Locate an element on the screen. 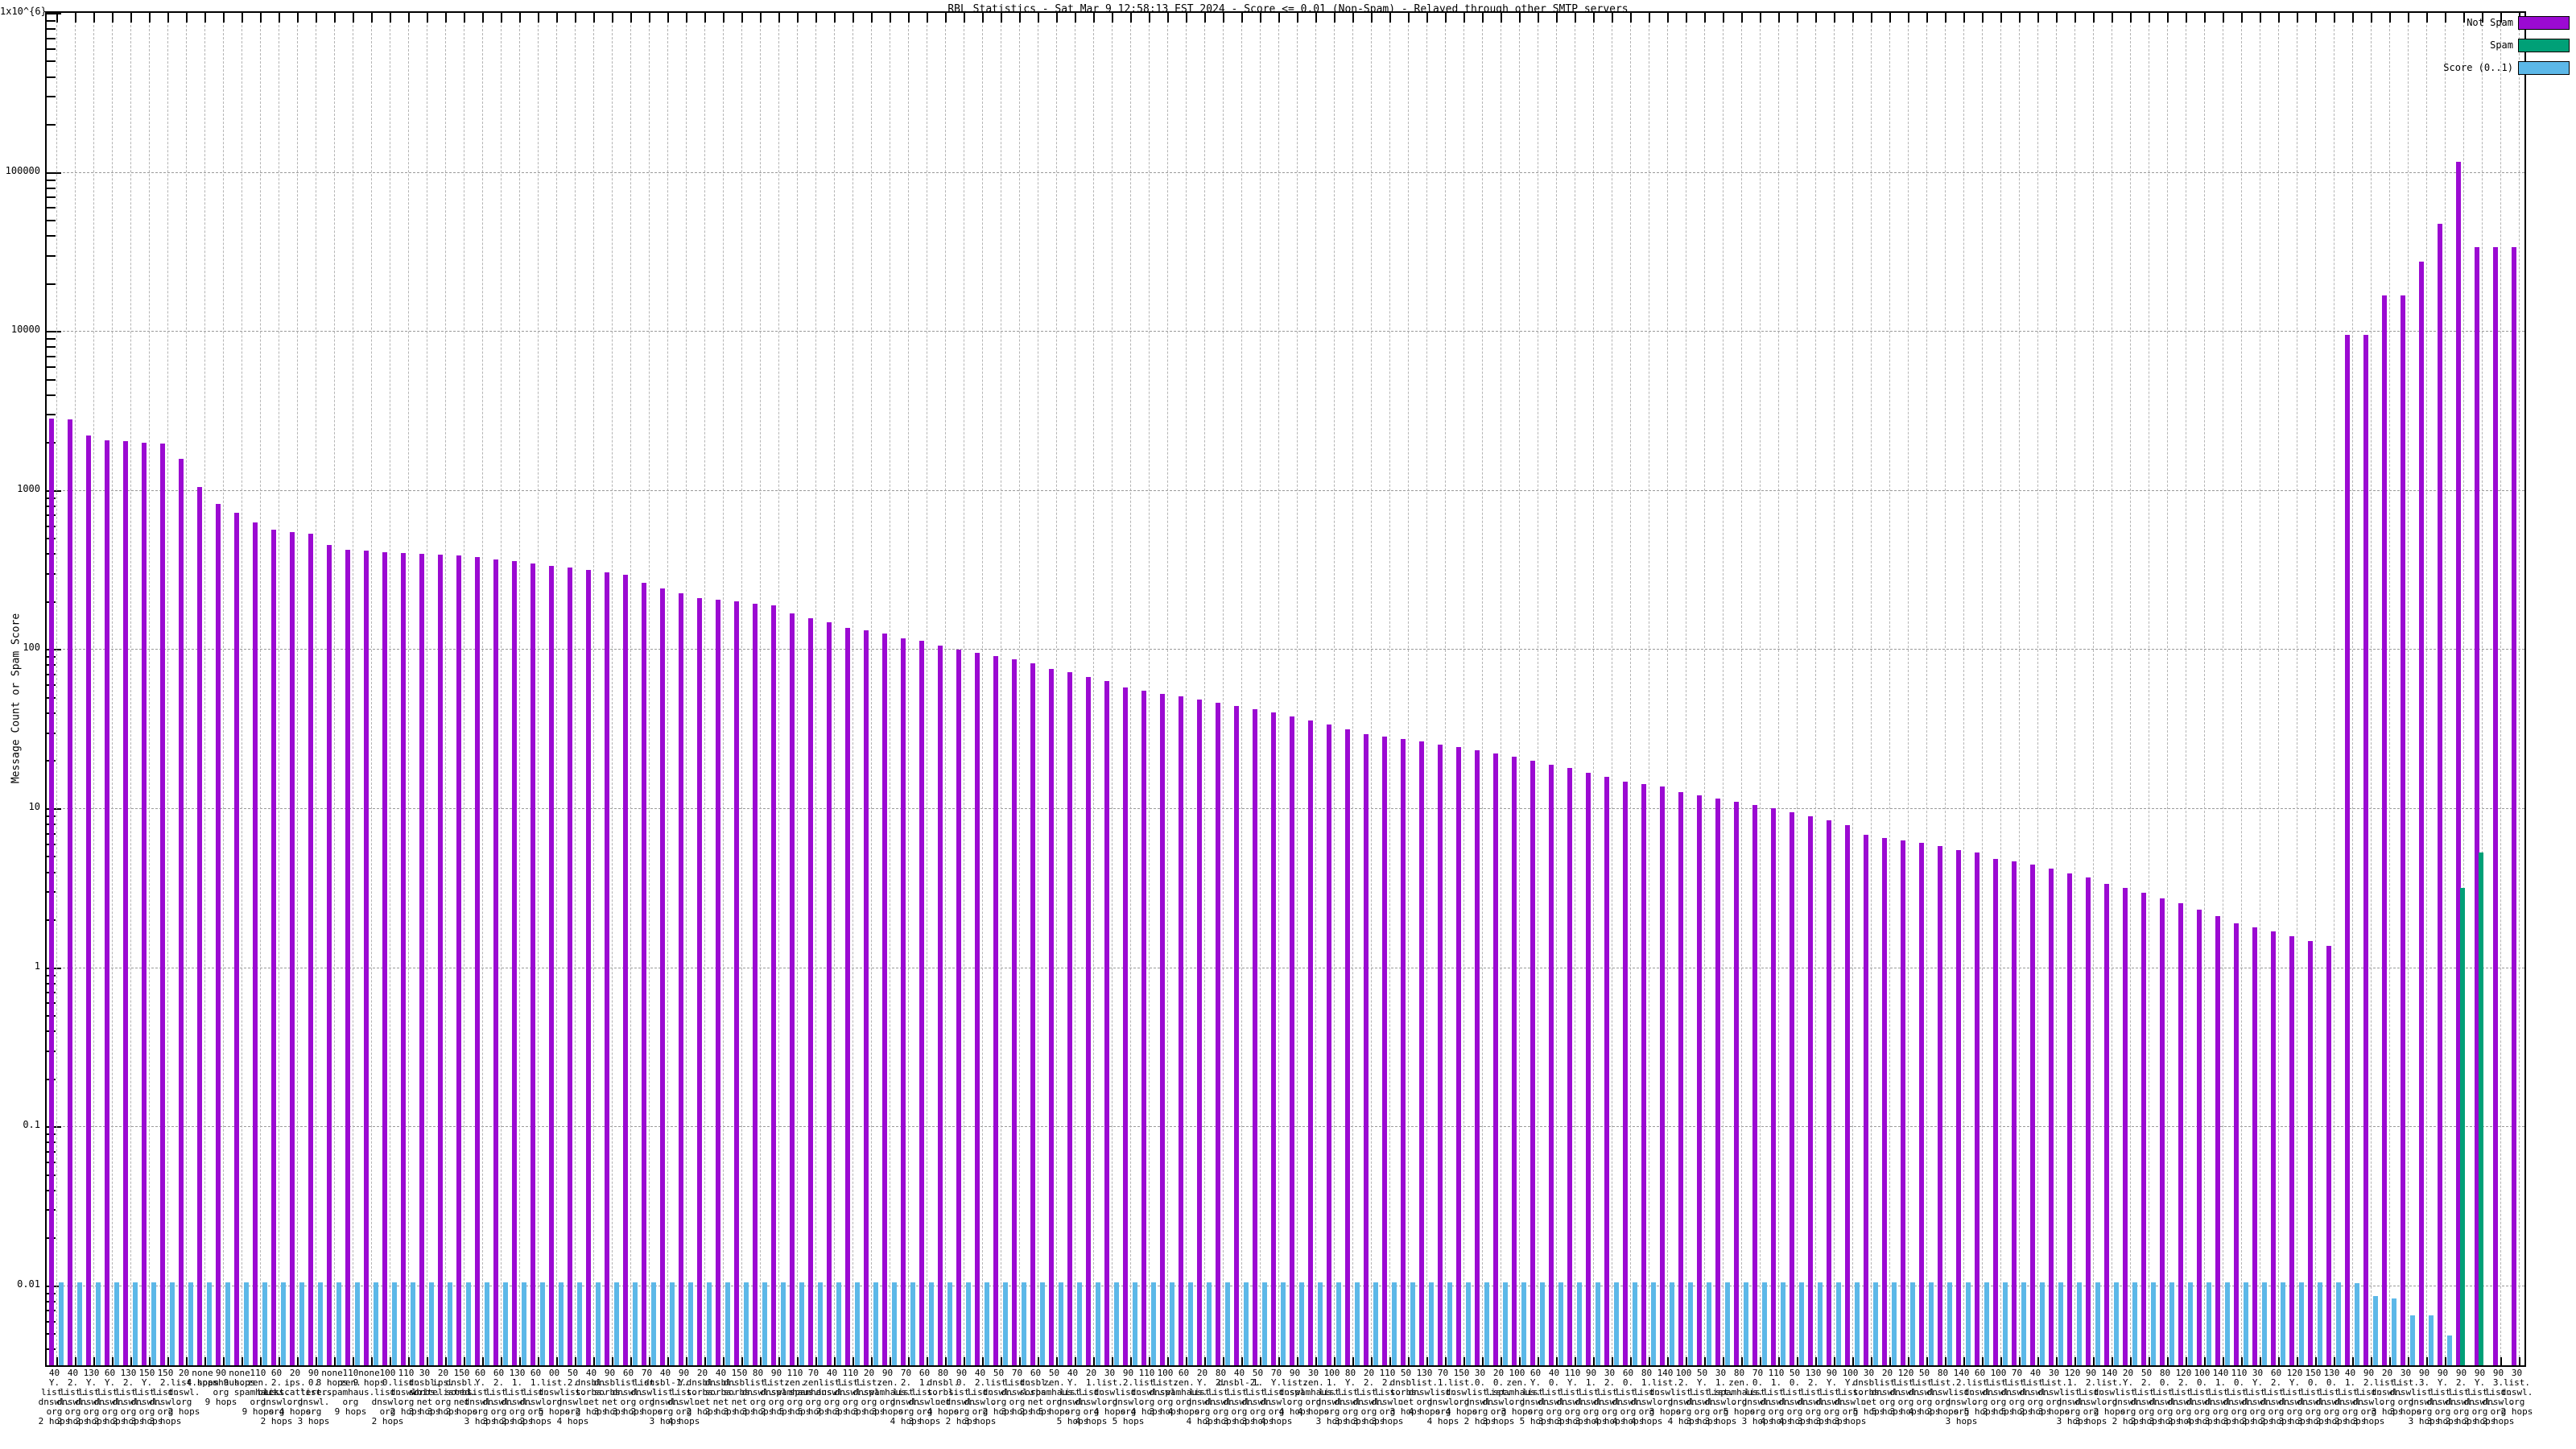 This screenshot has width=2576, height=1449. x-axis-label-line: 40 is located at coordinates (2035, 1373).